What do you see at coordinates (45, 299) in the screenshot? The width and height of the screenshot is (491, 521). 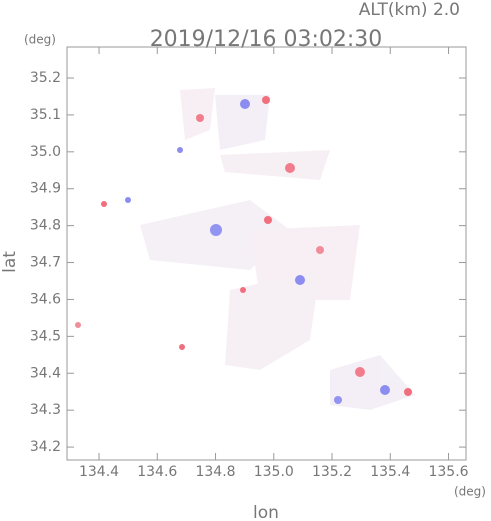 I see `y-tick-label: 34.6` at bounding box center [45, 299].